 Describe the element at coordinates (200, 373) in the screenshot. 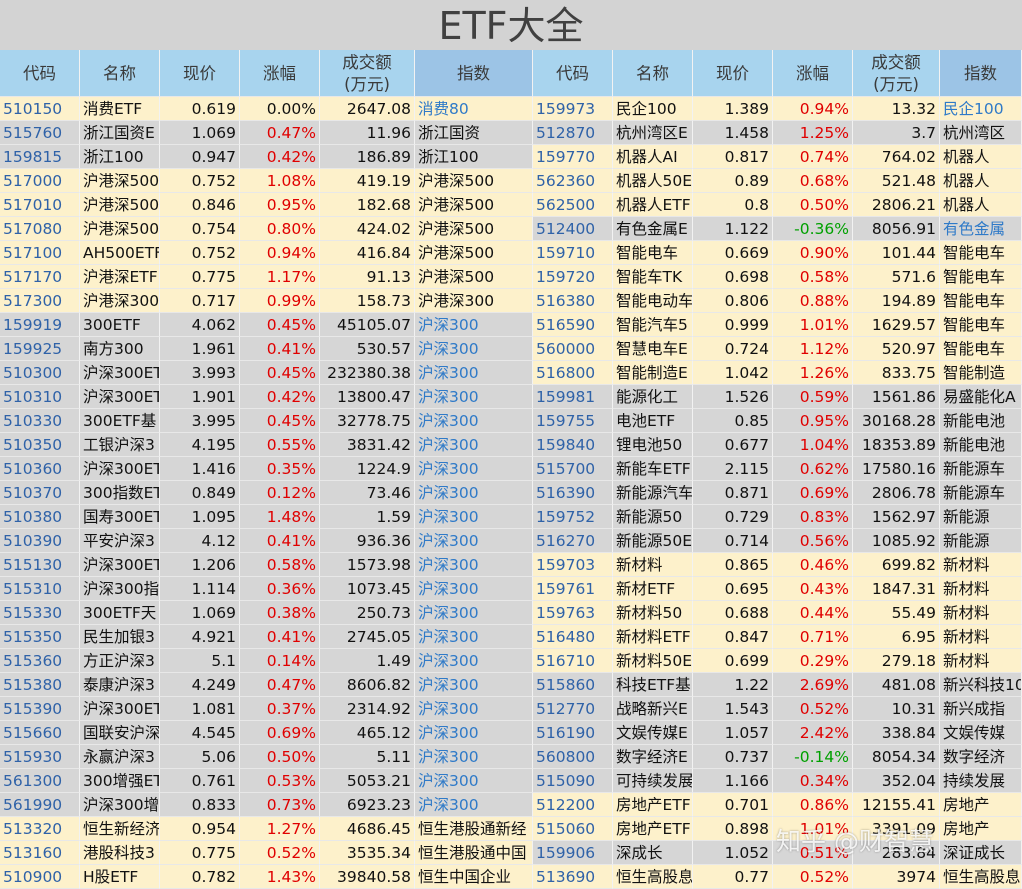

I see `price-cell: 3.993` at that location.